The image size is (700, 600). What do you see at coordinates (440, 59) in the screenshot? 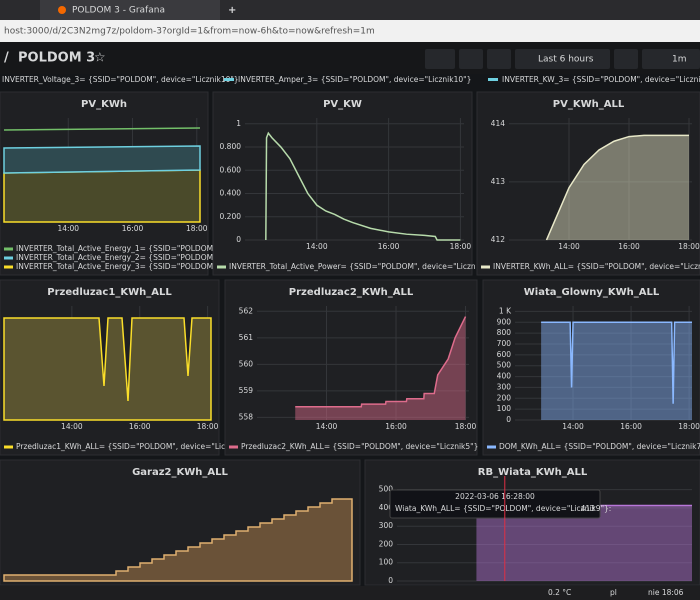
I see `add-panel-button` at bounding box center [440, 59].